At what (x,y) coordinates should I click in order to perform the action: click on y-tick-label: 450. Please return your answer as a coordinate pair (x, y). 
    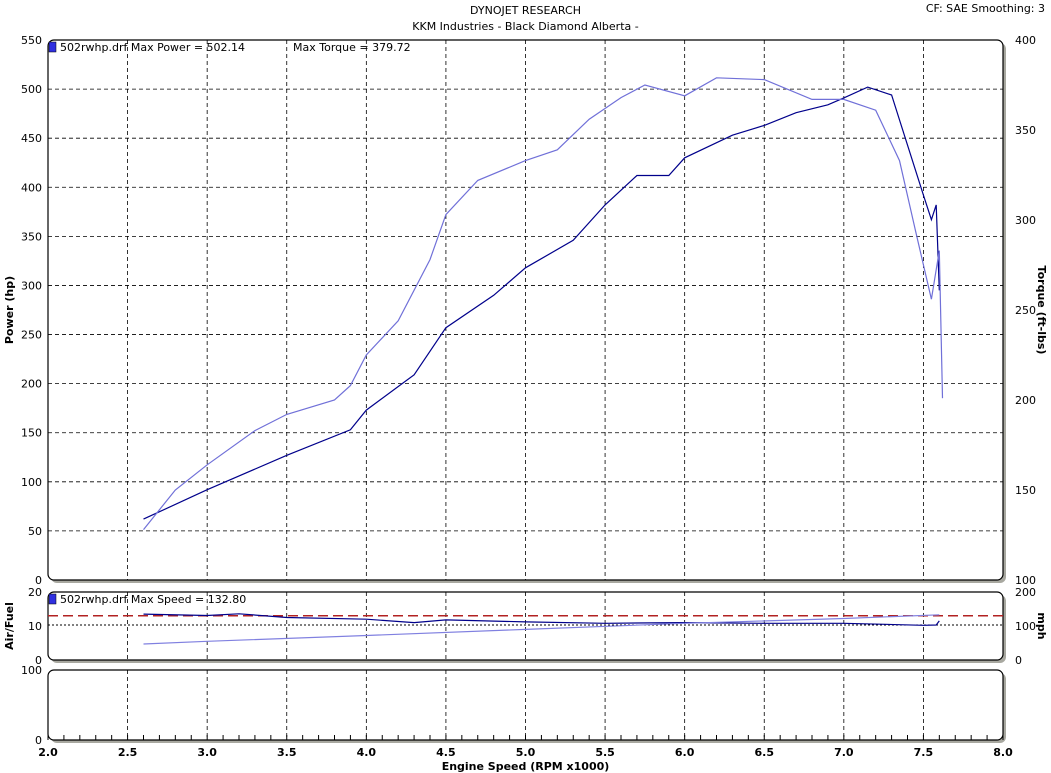
    Looking at the image, I should click on (31, 138).